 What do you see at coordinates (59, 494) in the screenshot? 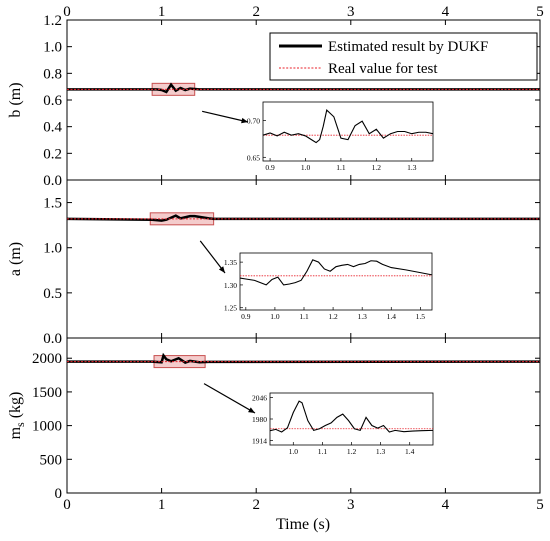
I see `y-tick-label: 0` at bounding box center [59, 494].